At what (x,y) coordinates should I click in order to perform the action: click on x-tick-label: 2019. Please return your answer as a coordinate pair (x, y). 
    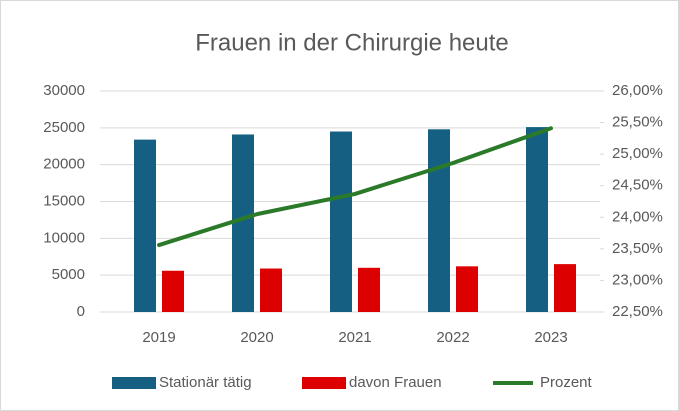
    Looking at the image, I should click on (158, 337).